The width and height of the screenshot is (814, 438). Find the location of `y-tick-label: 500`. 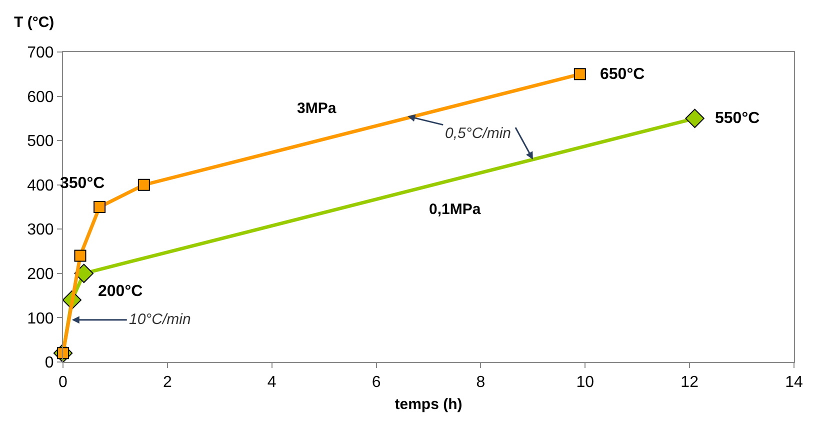

y-tick-label: 500 is located at coordinates (40, 141).